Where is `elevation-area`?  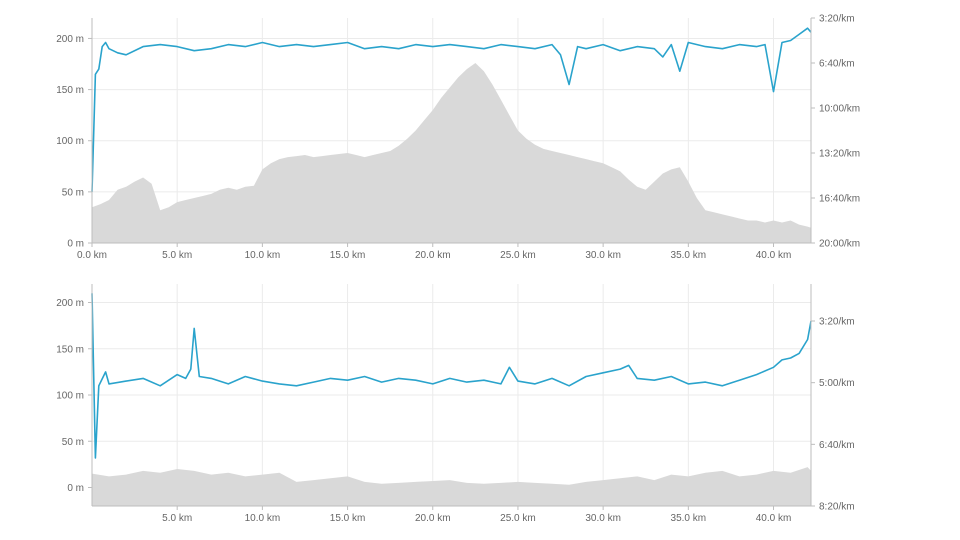
elevation-area is located at coordinates (451, 486).